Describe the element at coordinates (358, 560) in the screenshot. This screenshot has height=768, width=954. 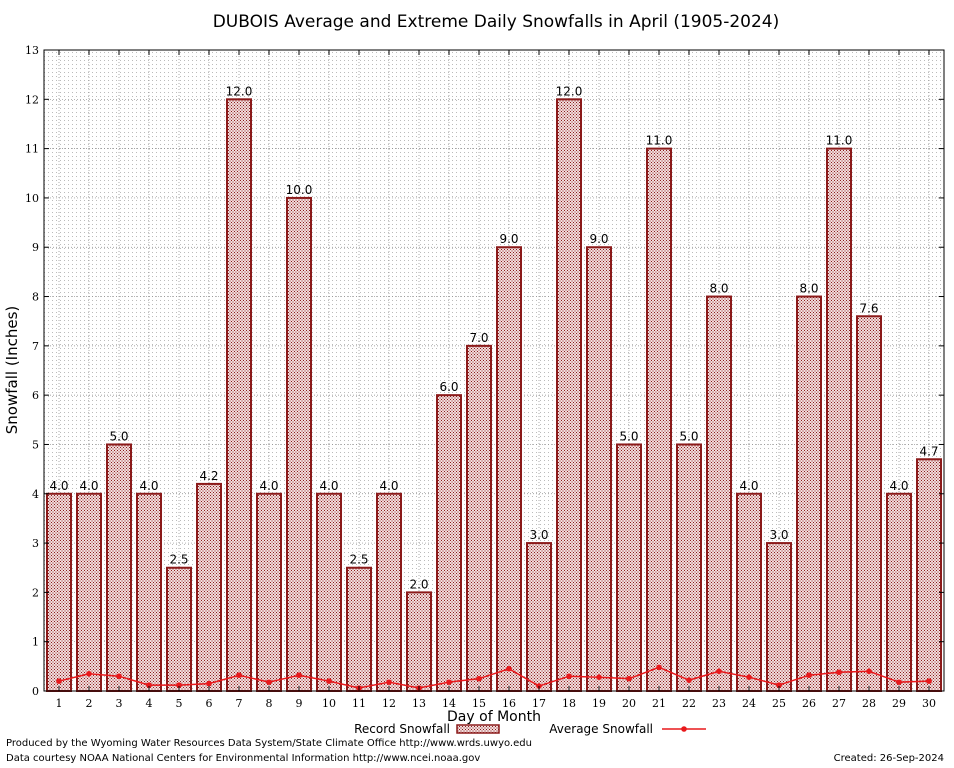
I see `bar-value-label: 2.5` at that location.